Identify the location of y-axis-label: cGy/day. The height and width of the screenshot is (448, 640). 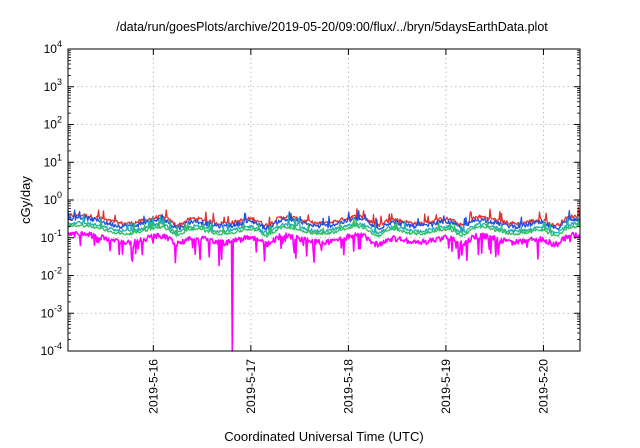
(25, 200).